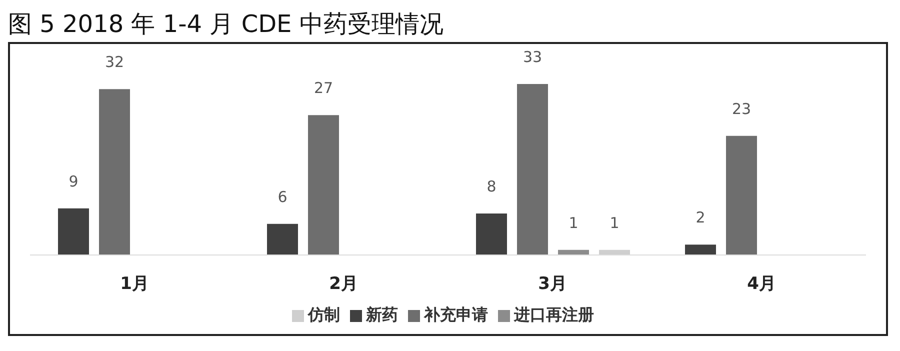 The height and width of the screenshot is (351, 900). I want to click on data-label: 9, so click(73, 181).